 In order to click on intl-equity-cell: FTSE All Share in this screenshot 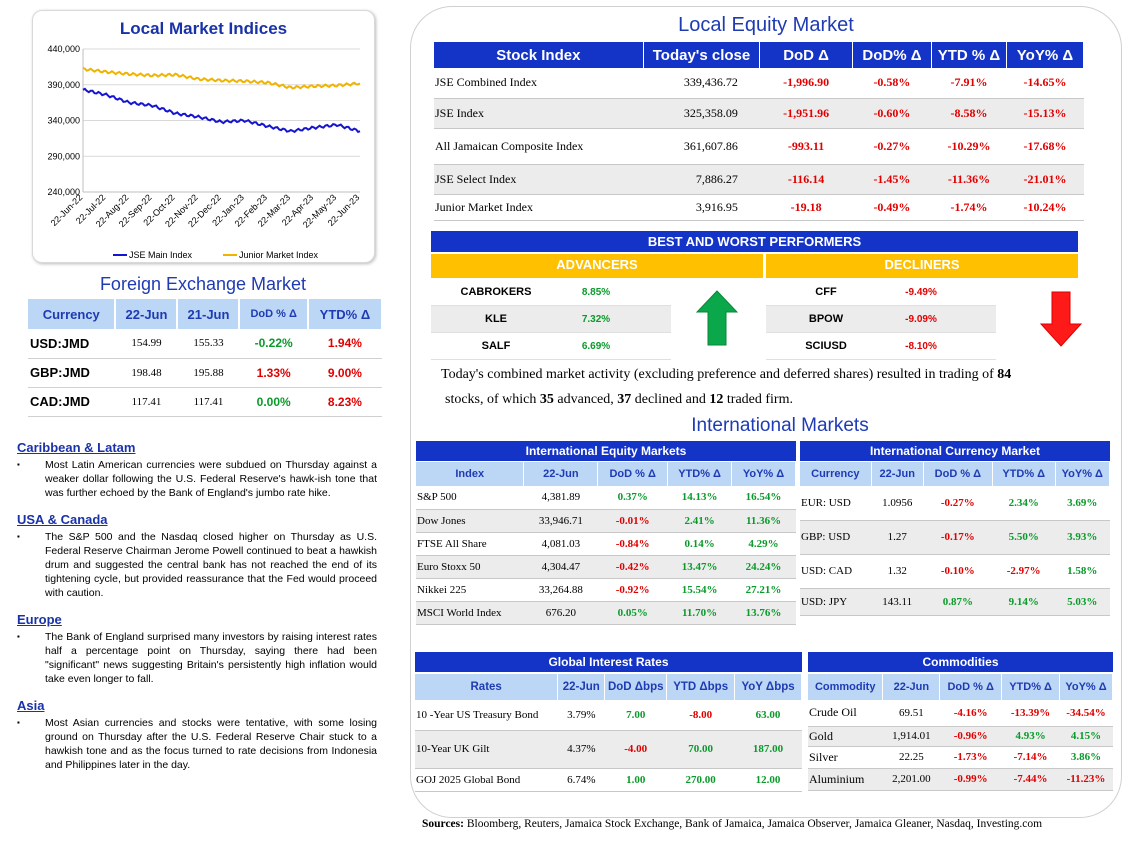, I will do `click(470, 544)`.